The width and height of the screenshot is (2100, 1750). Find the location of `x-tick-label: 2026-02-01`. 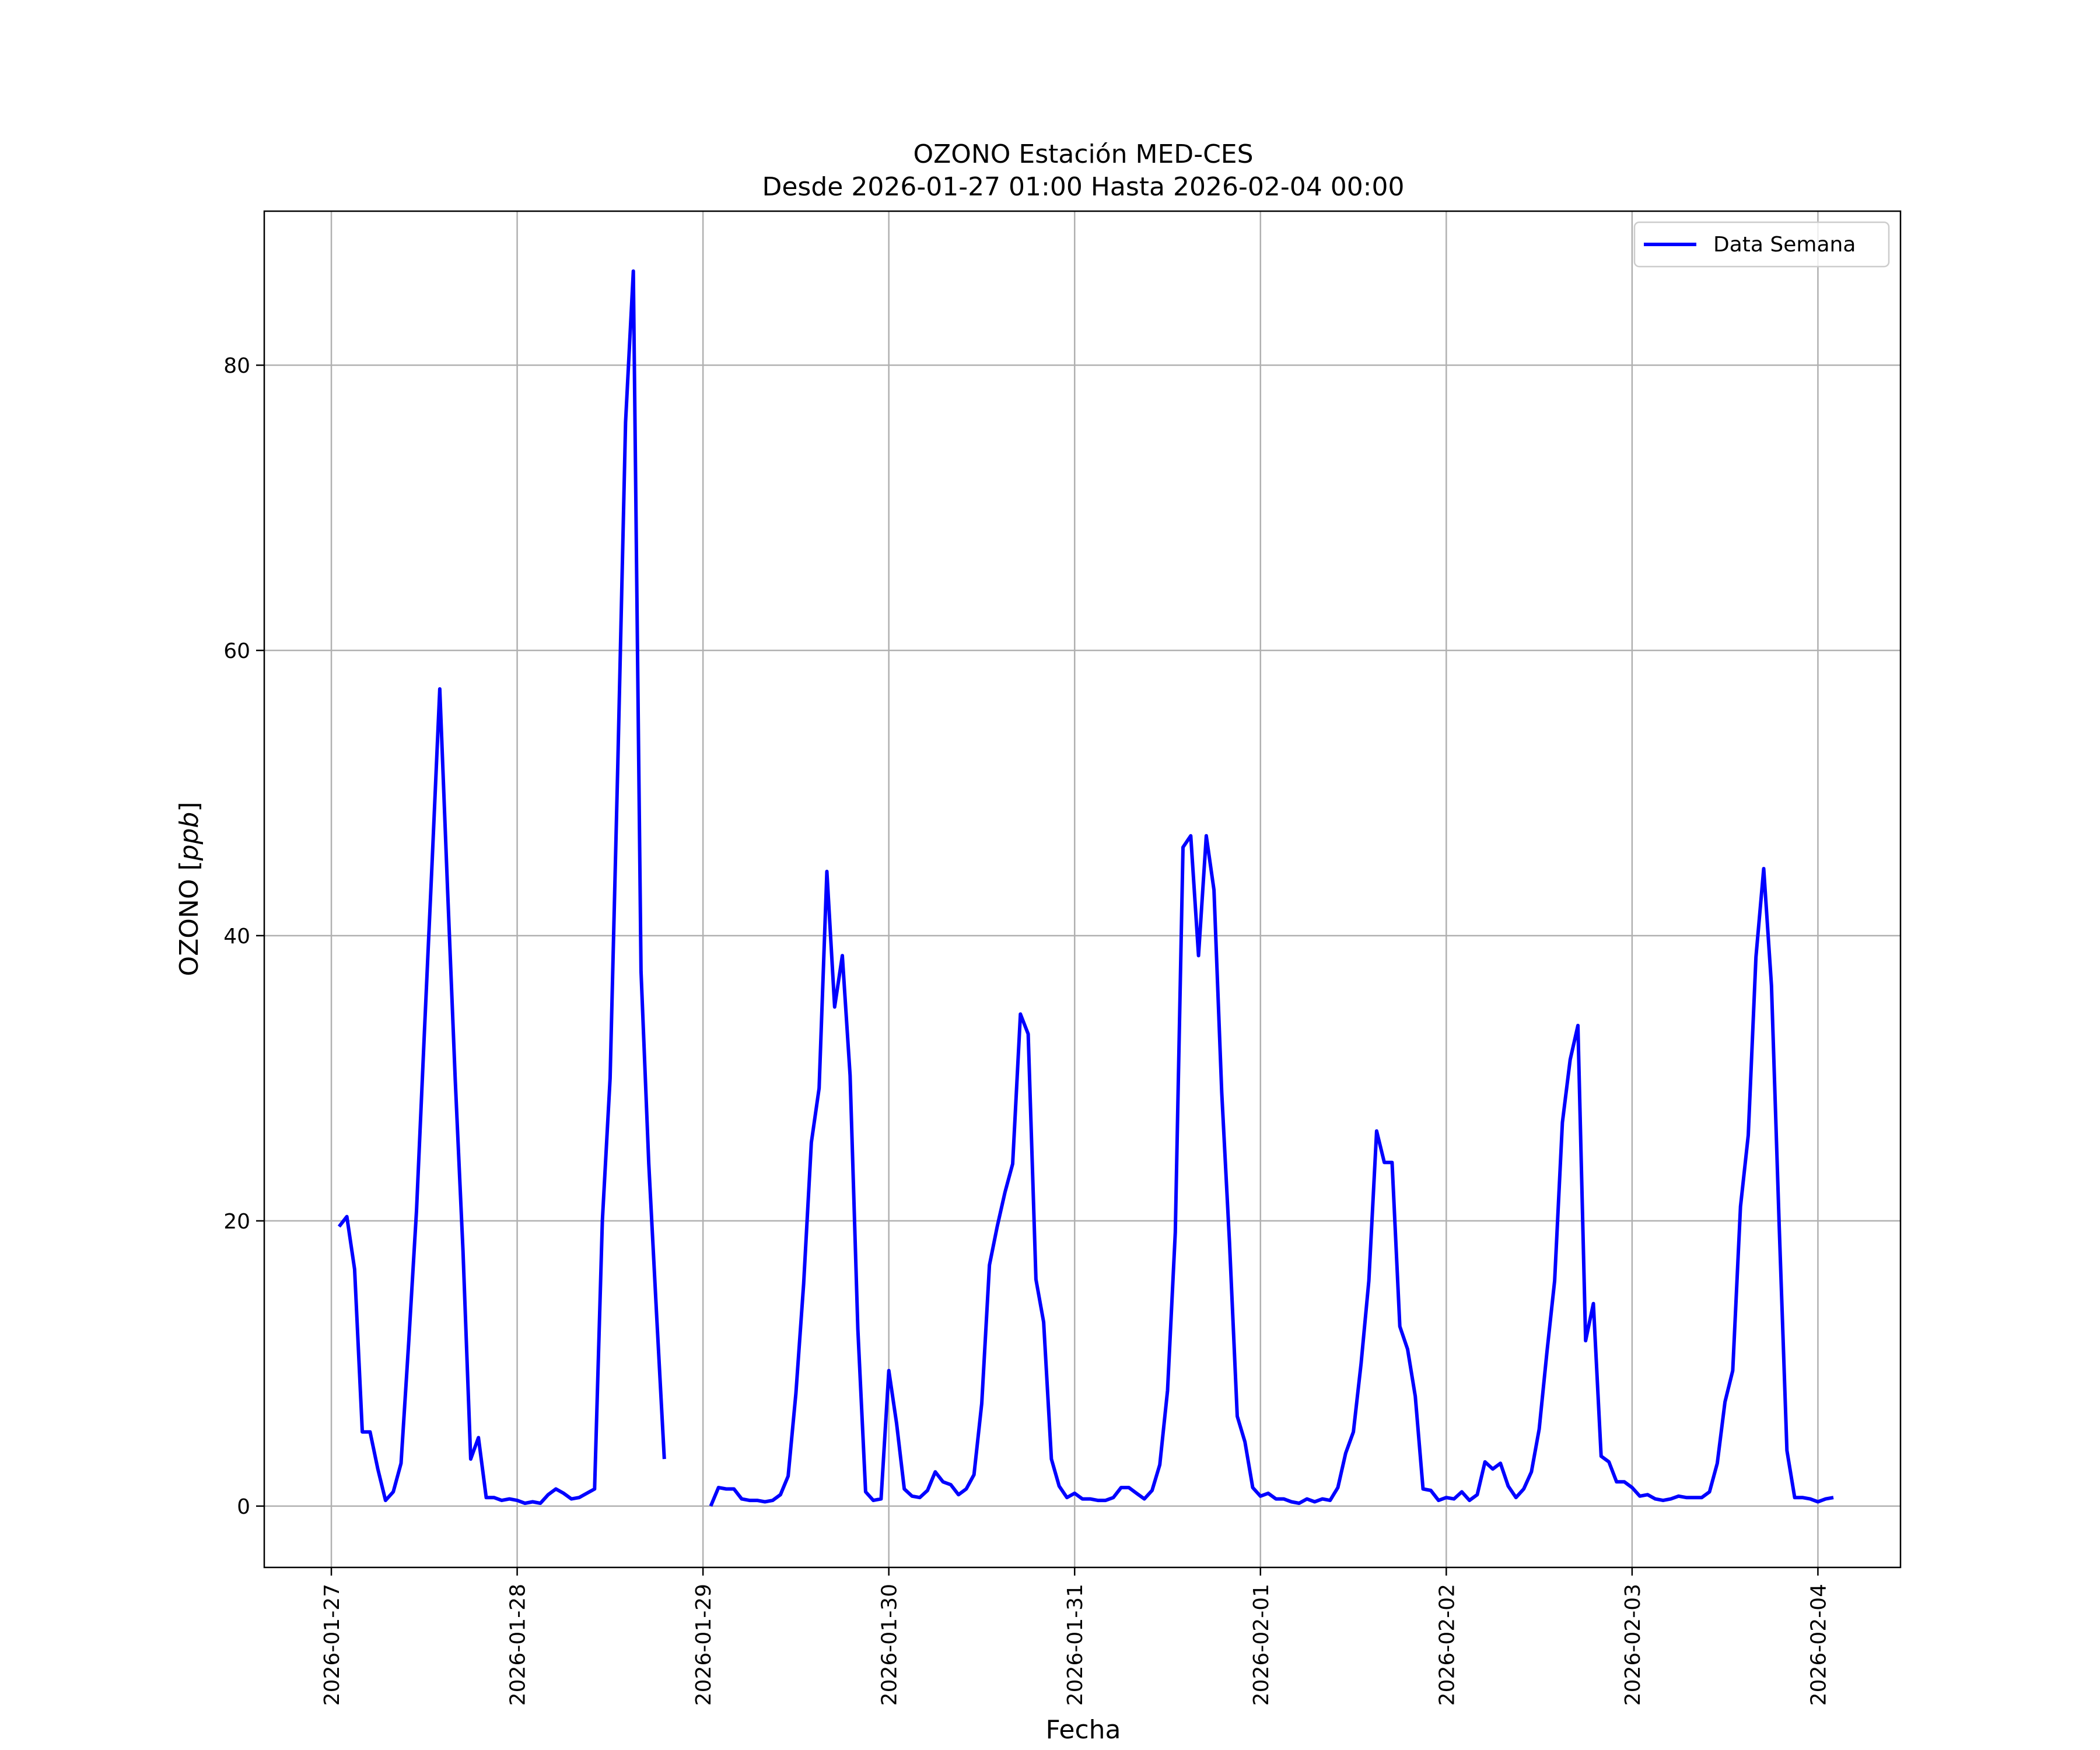

x-tick-label: 2026-02-01 is located at coordinates (1261, 1645).